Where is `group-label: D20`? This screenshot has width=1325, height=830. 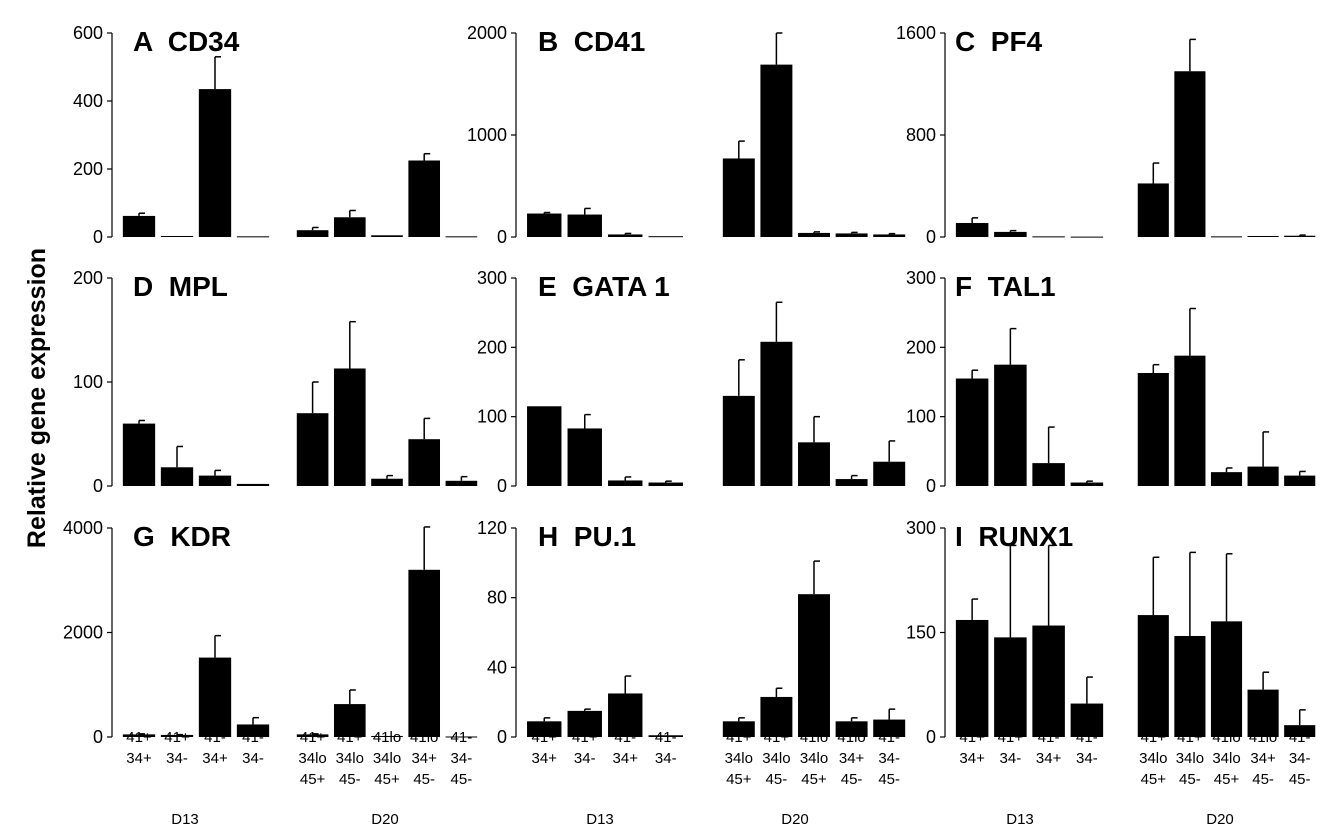 group-label: D20 is located at coordinates (1220, 819).